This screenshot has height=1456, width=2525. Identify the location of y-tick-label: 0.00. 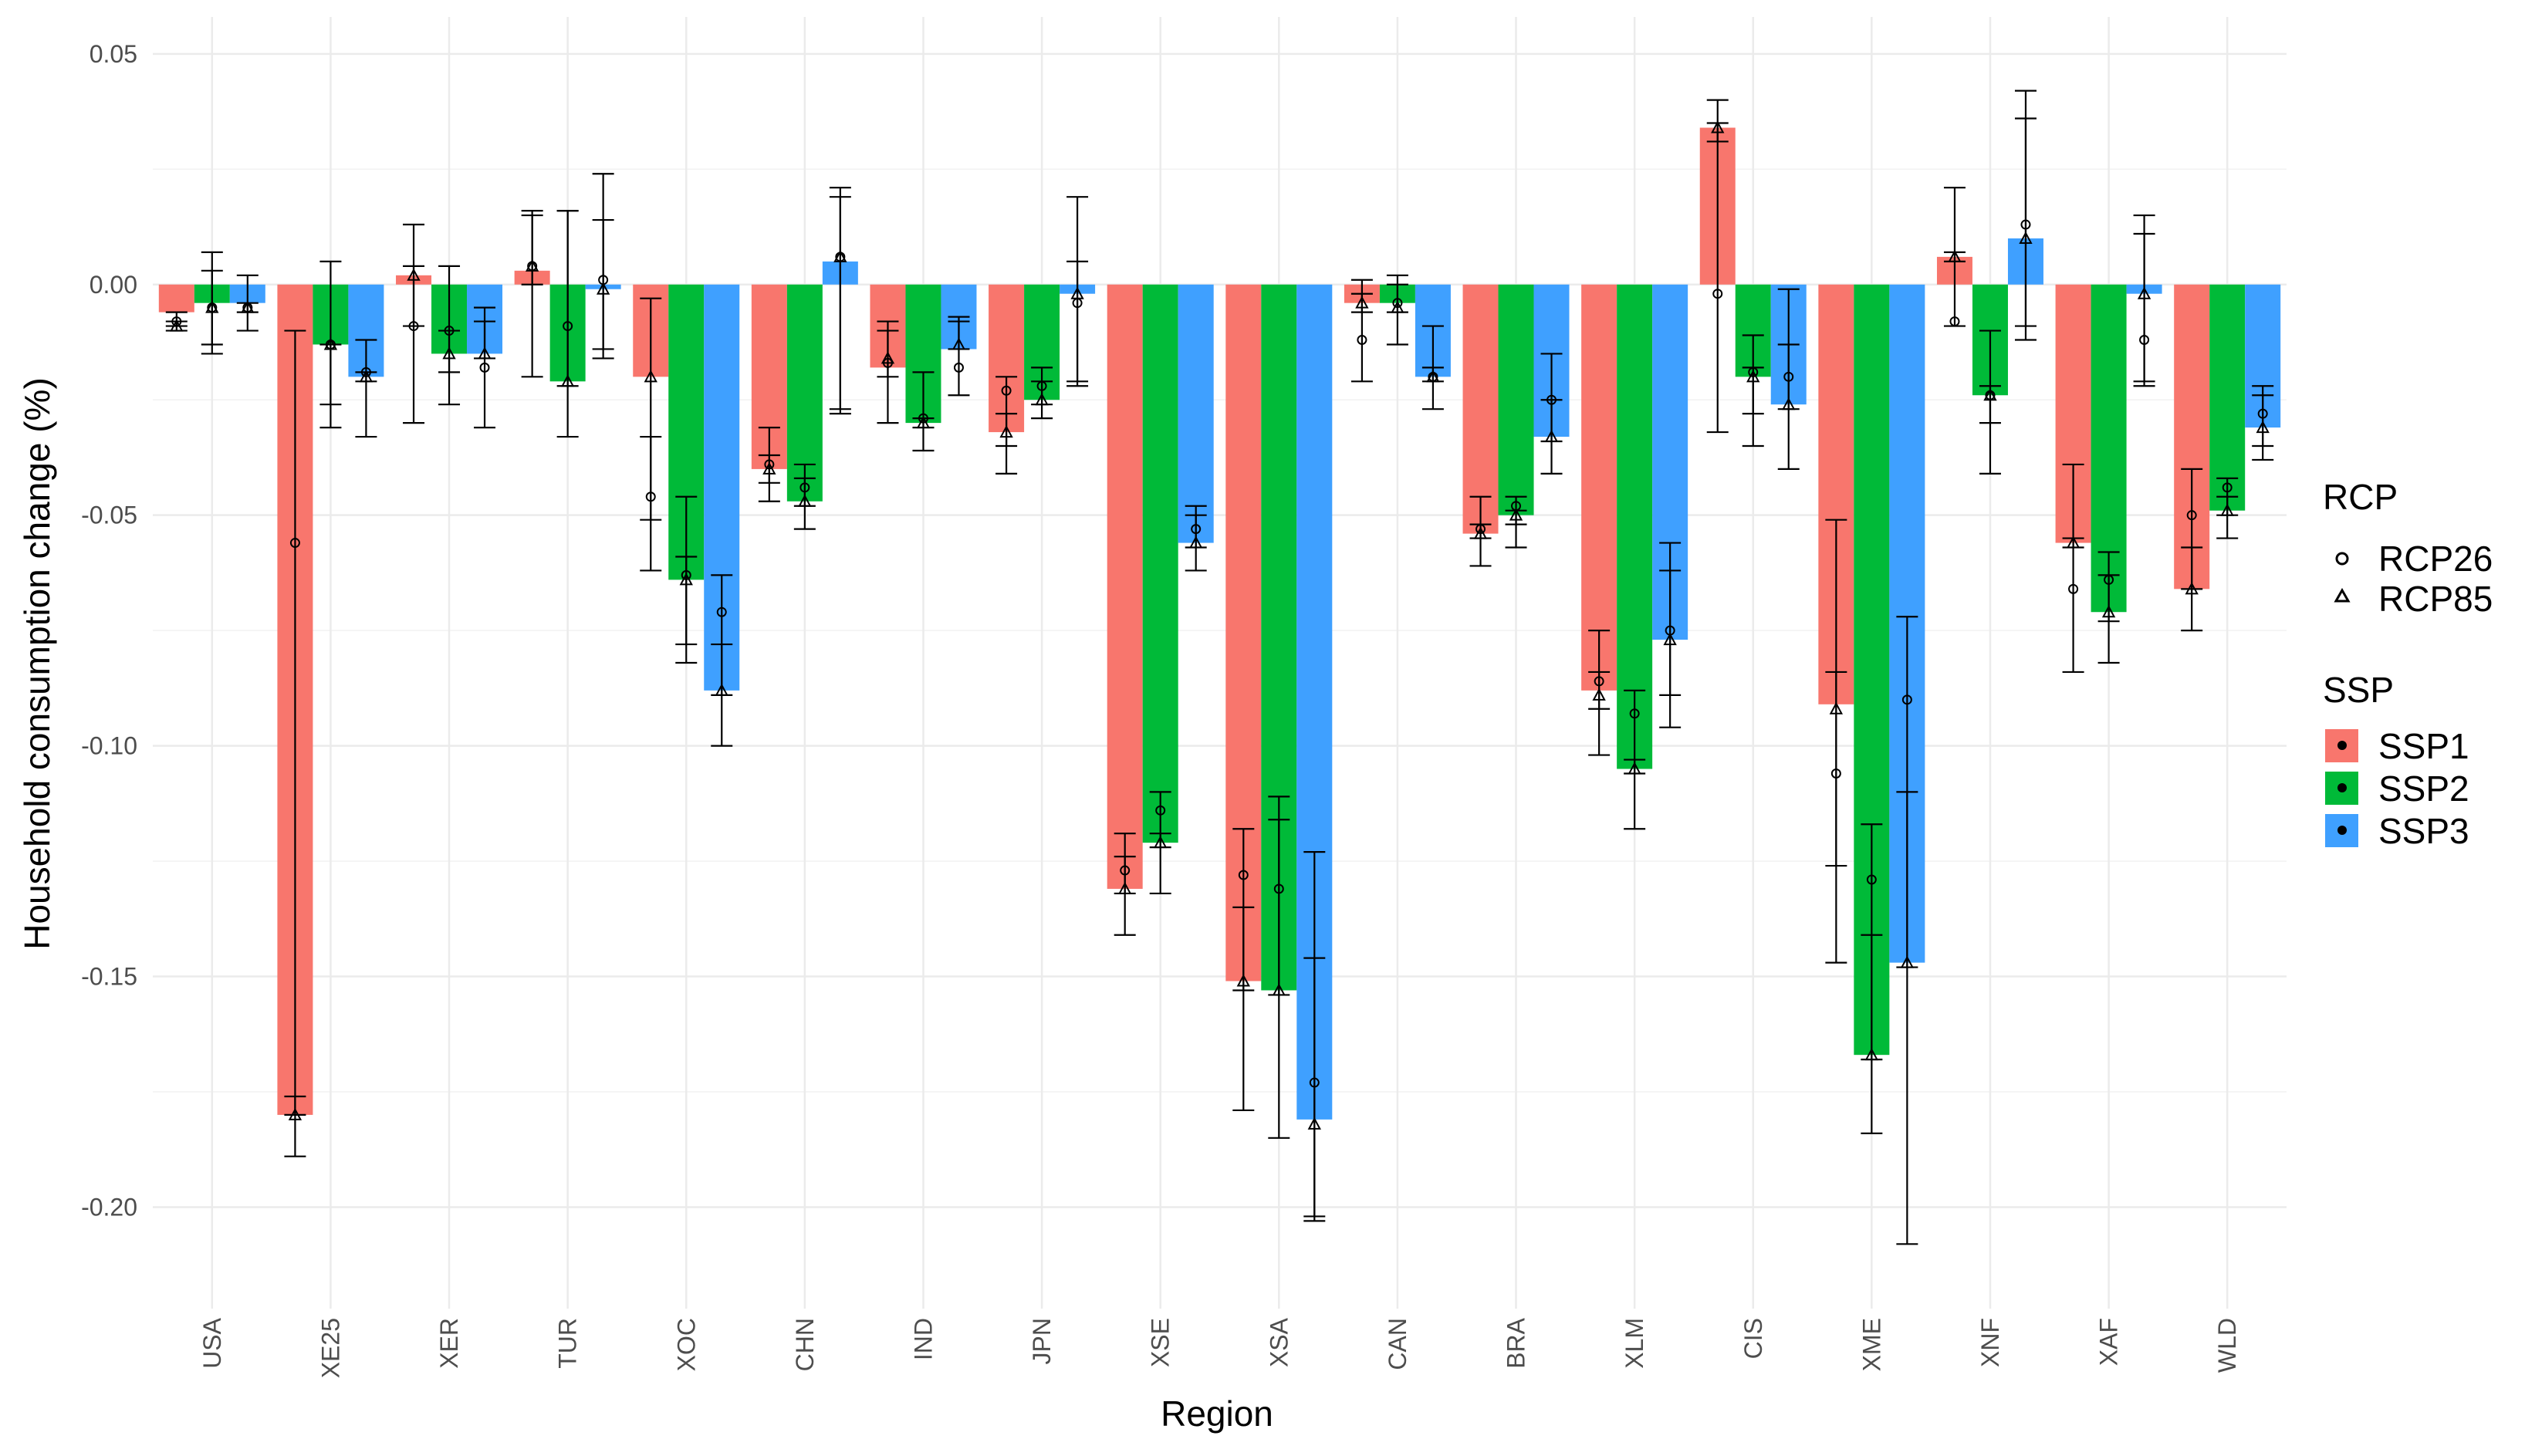
(113, 285).